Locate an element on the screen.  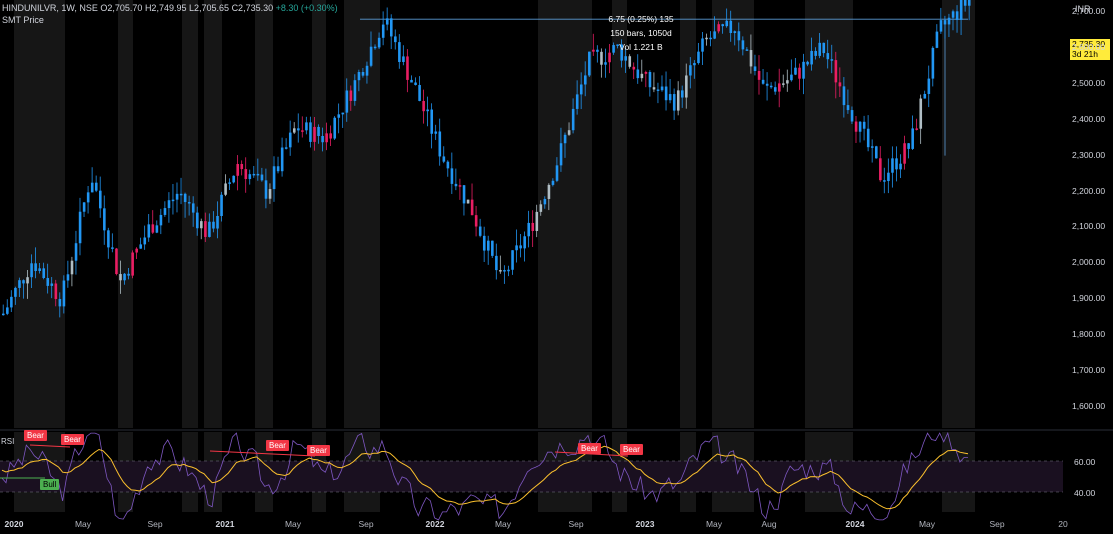
time-tick: 20 is located at coordinates (1063, 524).